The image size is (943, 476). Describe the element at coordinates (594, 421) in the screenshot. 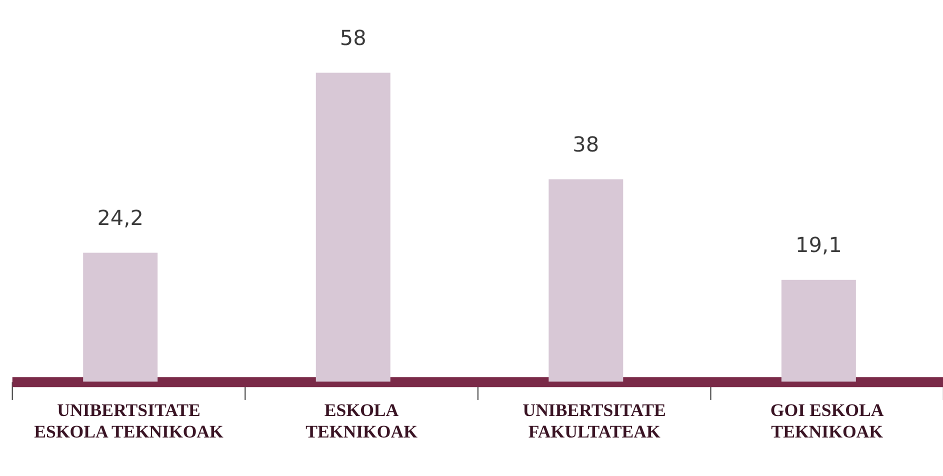

I see `x-tick-label: UNIBERTSITATE FAKULTATEAK` at that location.